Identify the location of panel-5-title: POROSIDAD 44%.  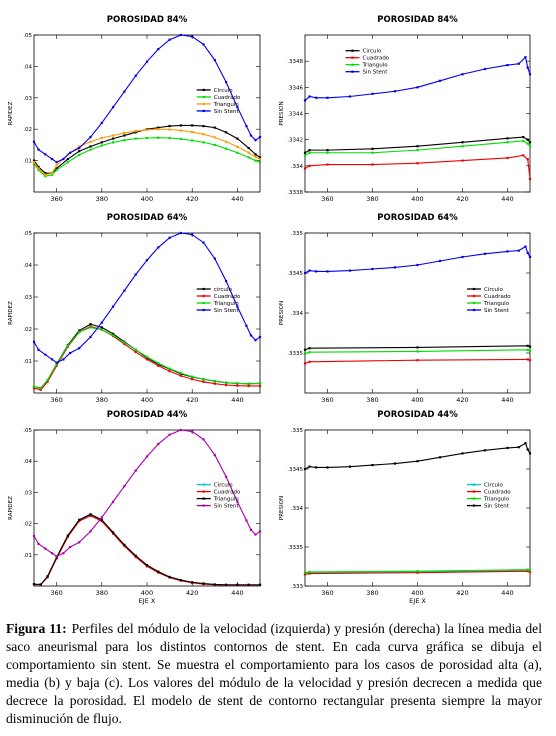
(147, 415).